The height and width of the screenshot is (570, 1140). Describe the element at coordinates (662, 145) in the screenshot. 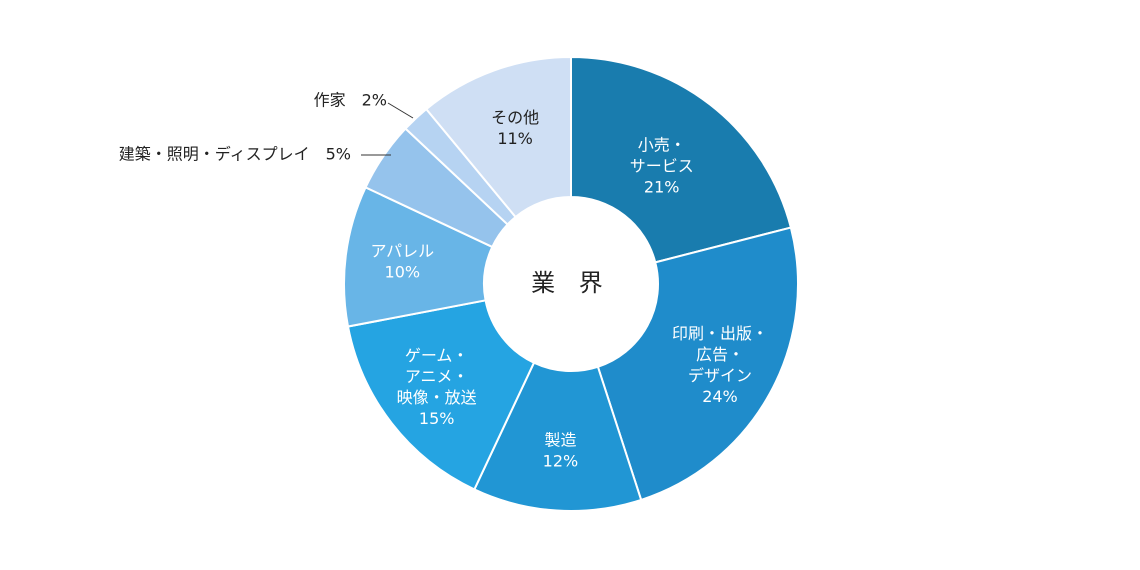

I see `slice-1-label-line: 小売・` at that location.